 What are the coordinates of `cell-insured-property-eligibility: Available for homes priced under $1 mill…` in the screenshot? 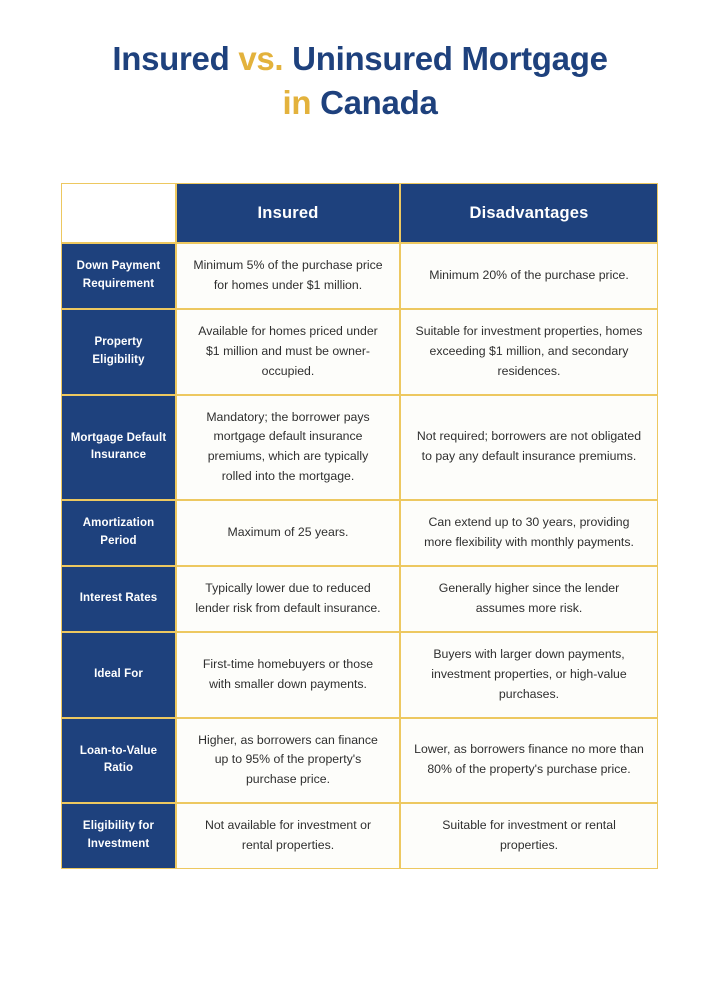 It's located at (288, 351).